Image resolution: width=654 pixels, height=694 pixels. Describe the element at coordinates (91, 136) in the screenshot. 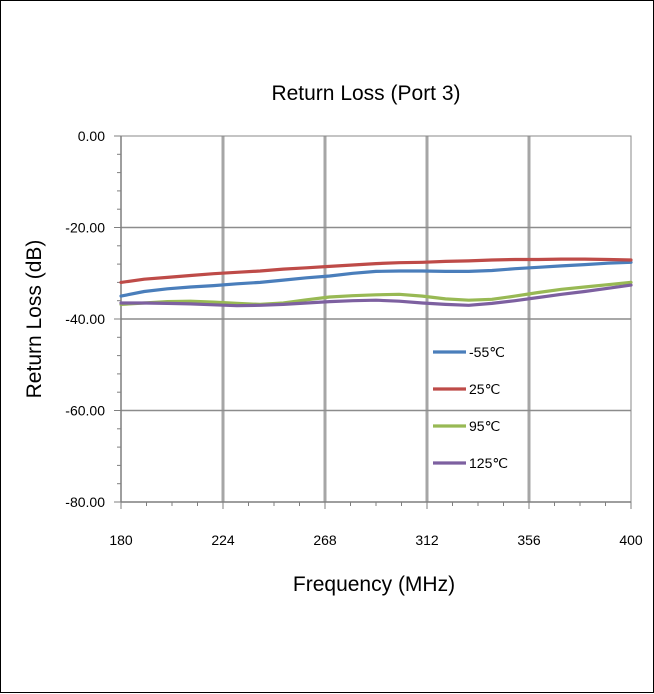

I see `y-tick-label: 0.00` at that location.